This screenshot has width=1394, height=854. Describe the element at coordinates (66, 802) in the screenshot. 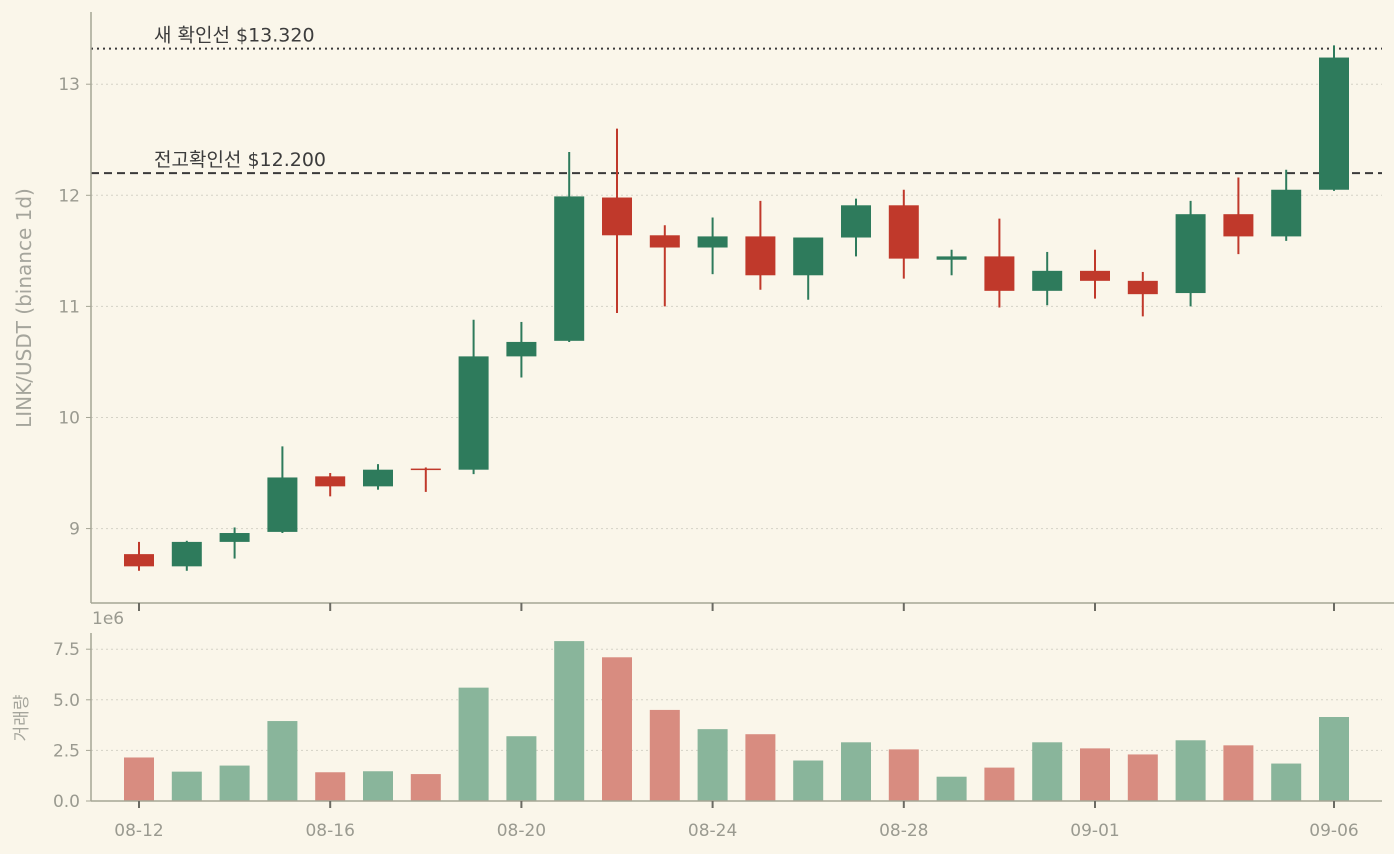

I see `volume-tick-label: 0.0` at that location.